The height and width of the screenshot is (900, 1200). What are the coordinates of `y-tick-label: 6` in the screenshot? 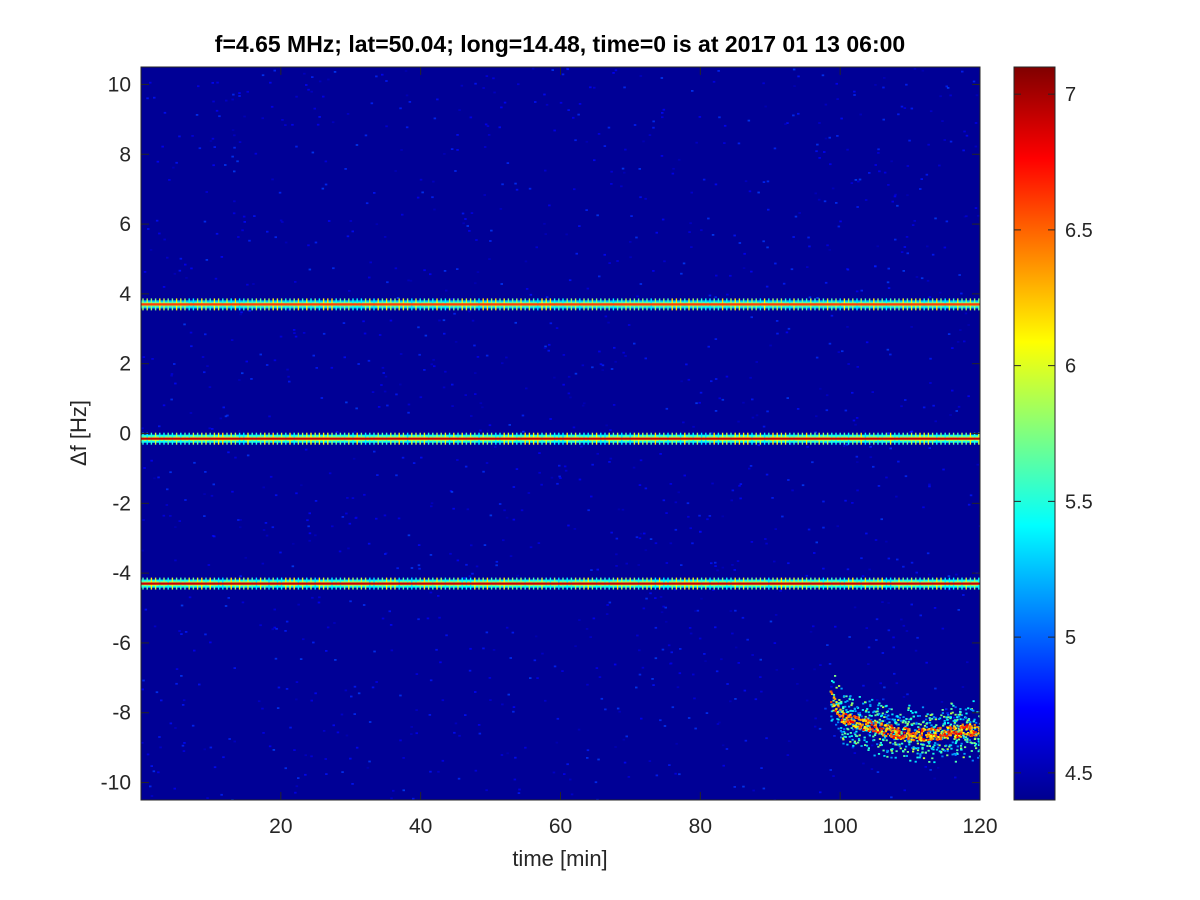 It's located at (125, 224).